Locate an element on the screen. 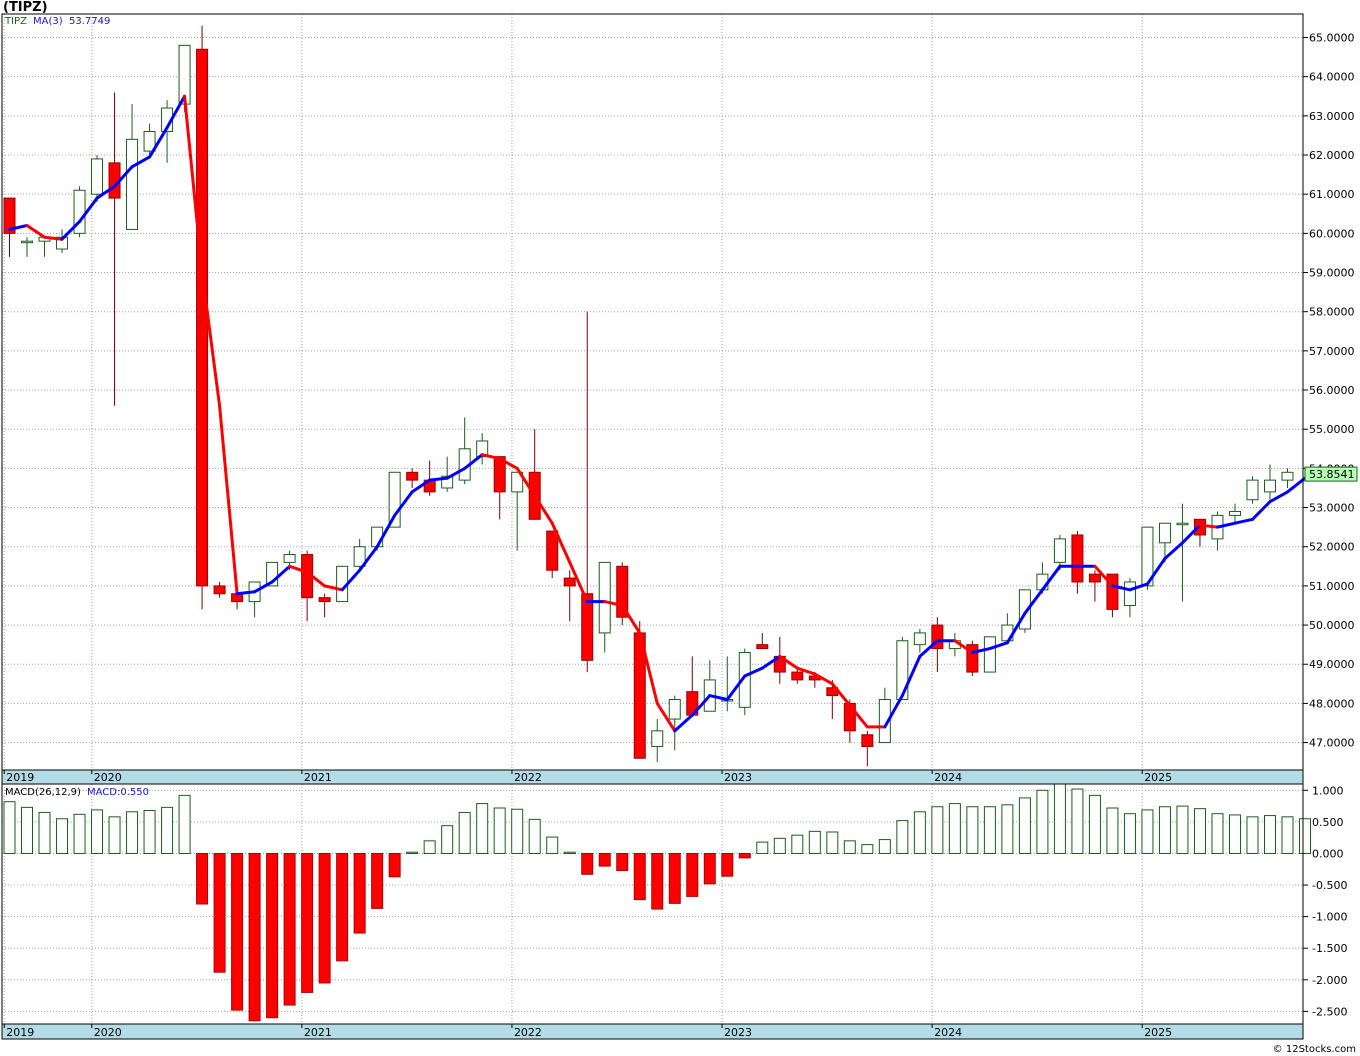 This screenshot has height=1056, width=1360. macd-label: MACD(26,12,9) is located at coordinates (43, 792).